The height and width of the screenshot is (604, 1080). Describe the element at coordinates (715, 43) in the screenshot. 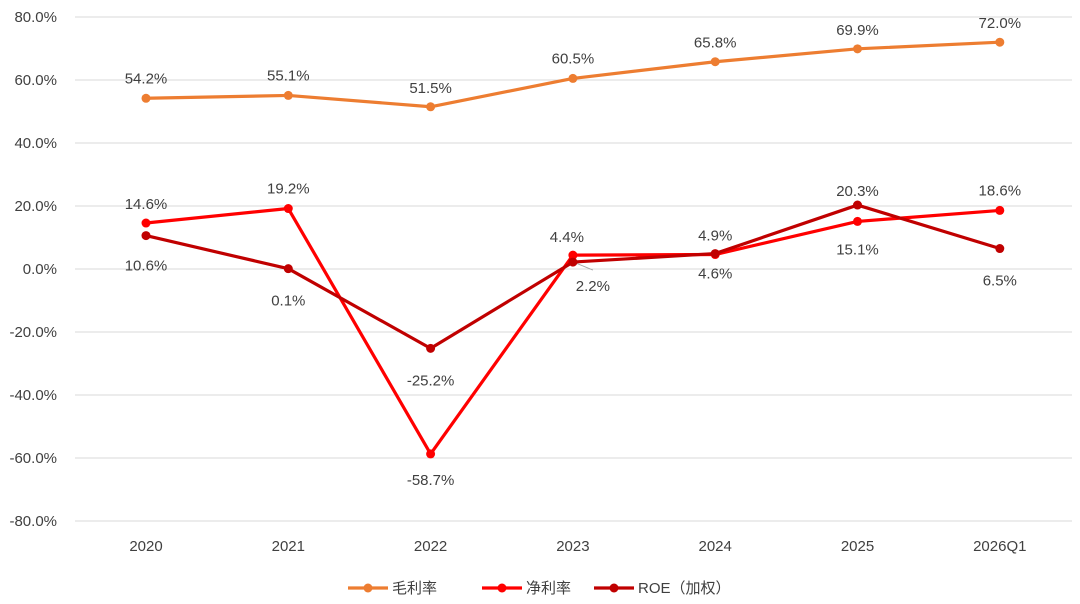

I see `data-label: 65.8%` at that location.